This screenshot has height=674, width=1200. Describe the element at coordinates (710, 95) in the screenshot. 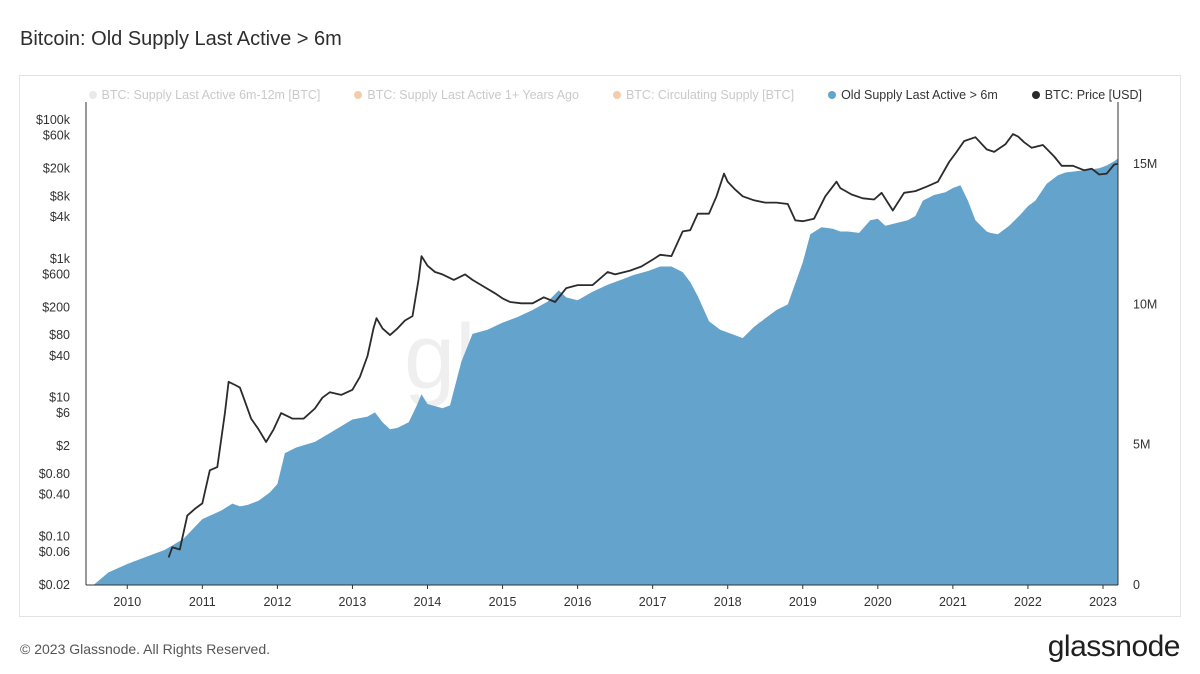

I see `legend-label: BTC: Circulating Supply [BTC]` at that location.